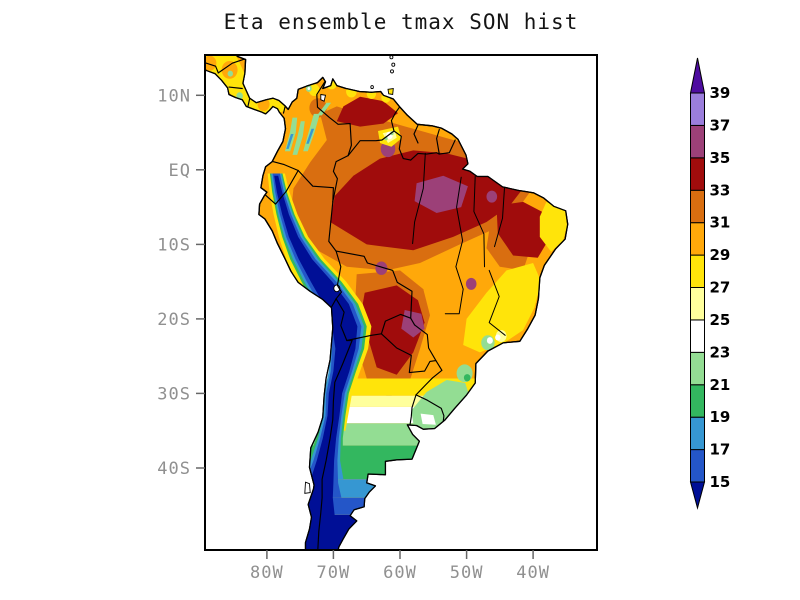 This screenshot has height=600, width=800. Describe the element at coordinates (400, 573) in the screenshot. I see `lon-tick-label-60W: 60W` at that location.